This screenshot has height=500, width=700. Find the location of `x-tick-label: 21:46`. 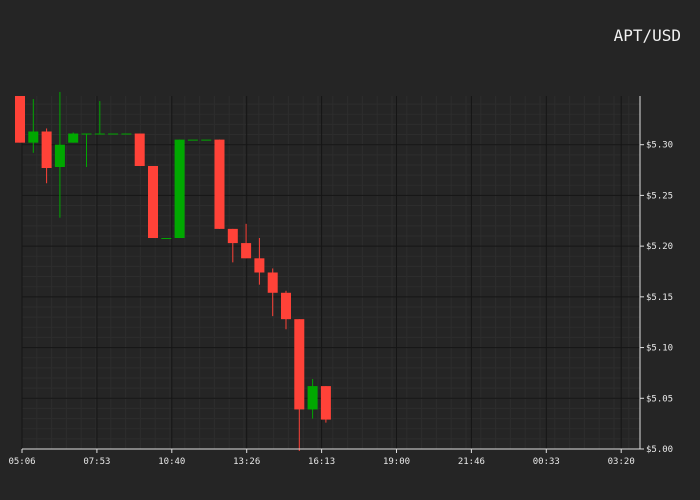

x-tick-label: 21:46 is located at coordinates (471, 462).